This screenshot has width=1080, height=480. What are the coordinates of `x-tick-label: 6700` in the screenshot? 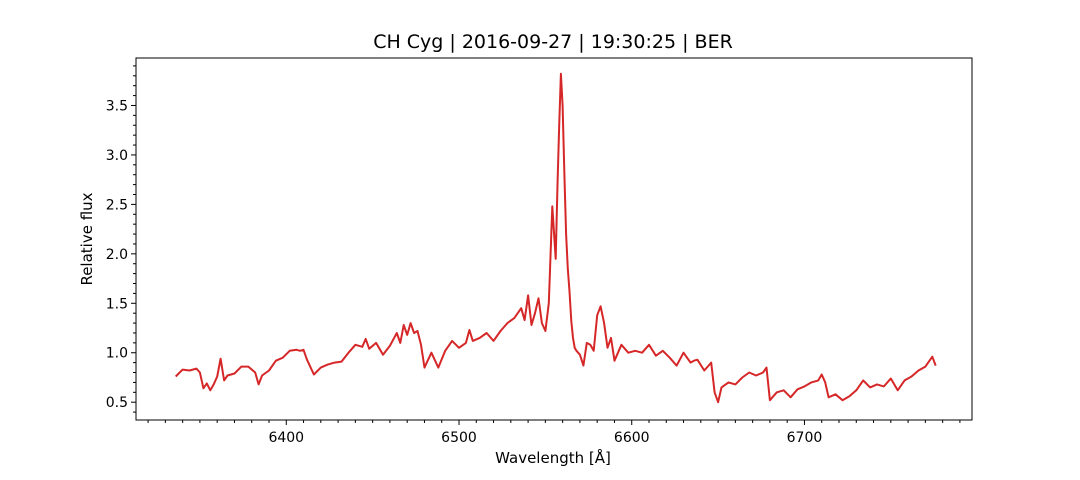 It's located at (805, 438).